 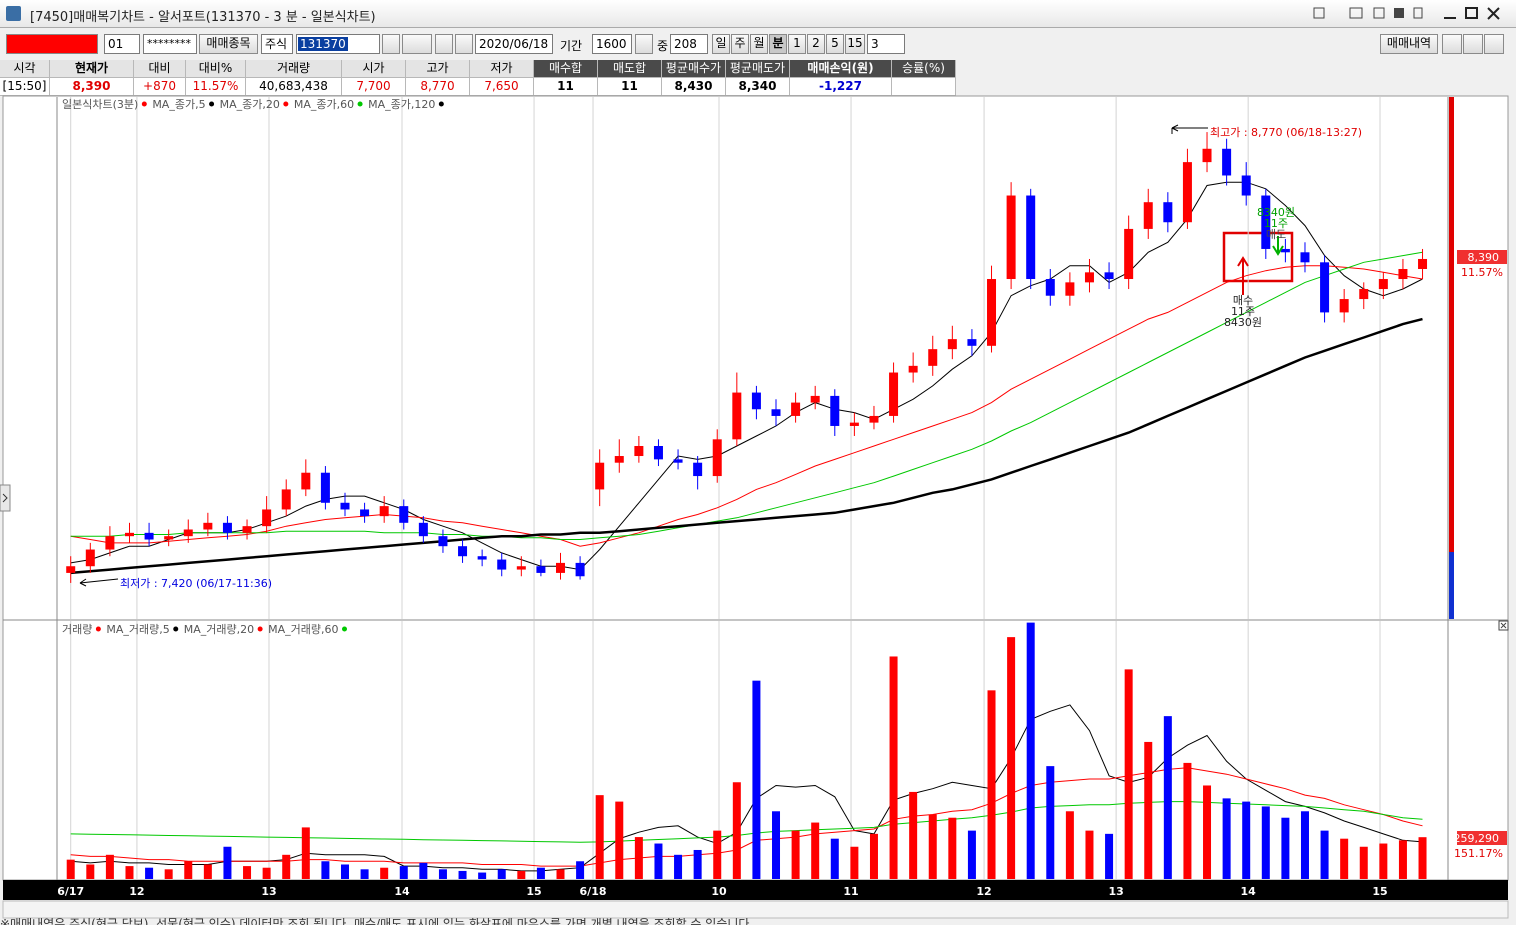 What do you see at coordinates (778, 44) in the screenshot?
I see `unit-button: 분` at bounding box center [778, 44].